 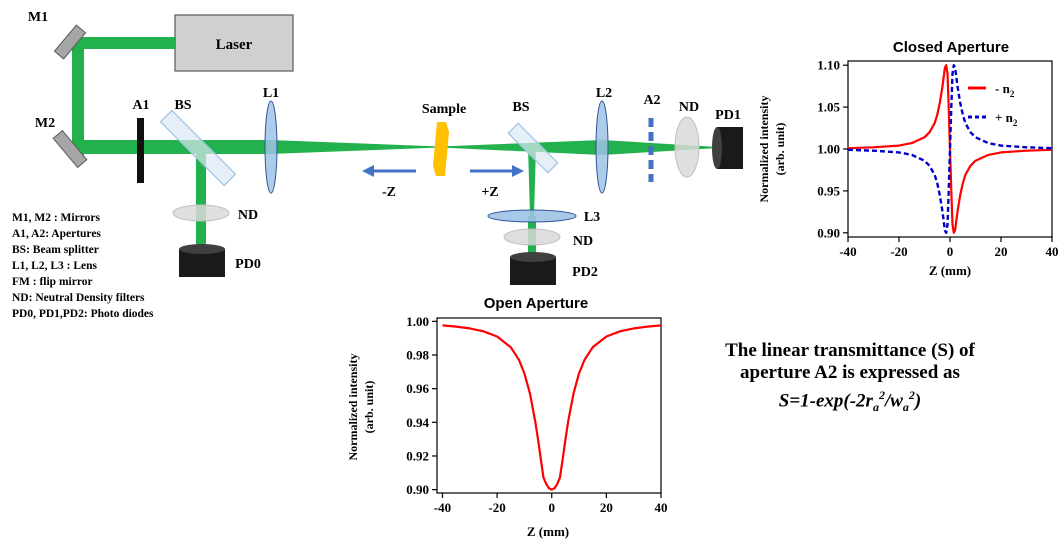 I want to click on closed-axis-ticks: -40 -20 0 20 40 0.90 0.95 1.00 1.05 1.10, so click(x=937, y=158).